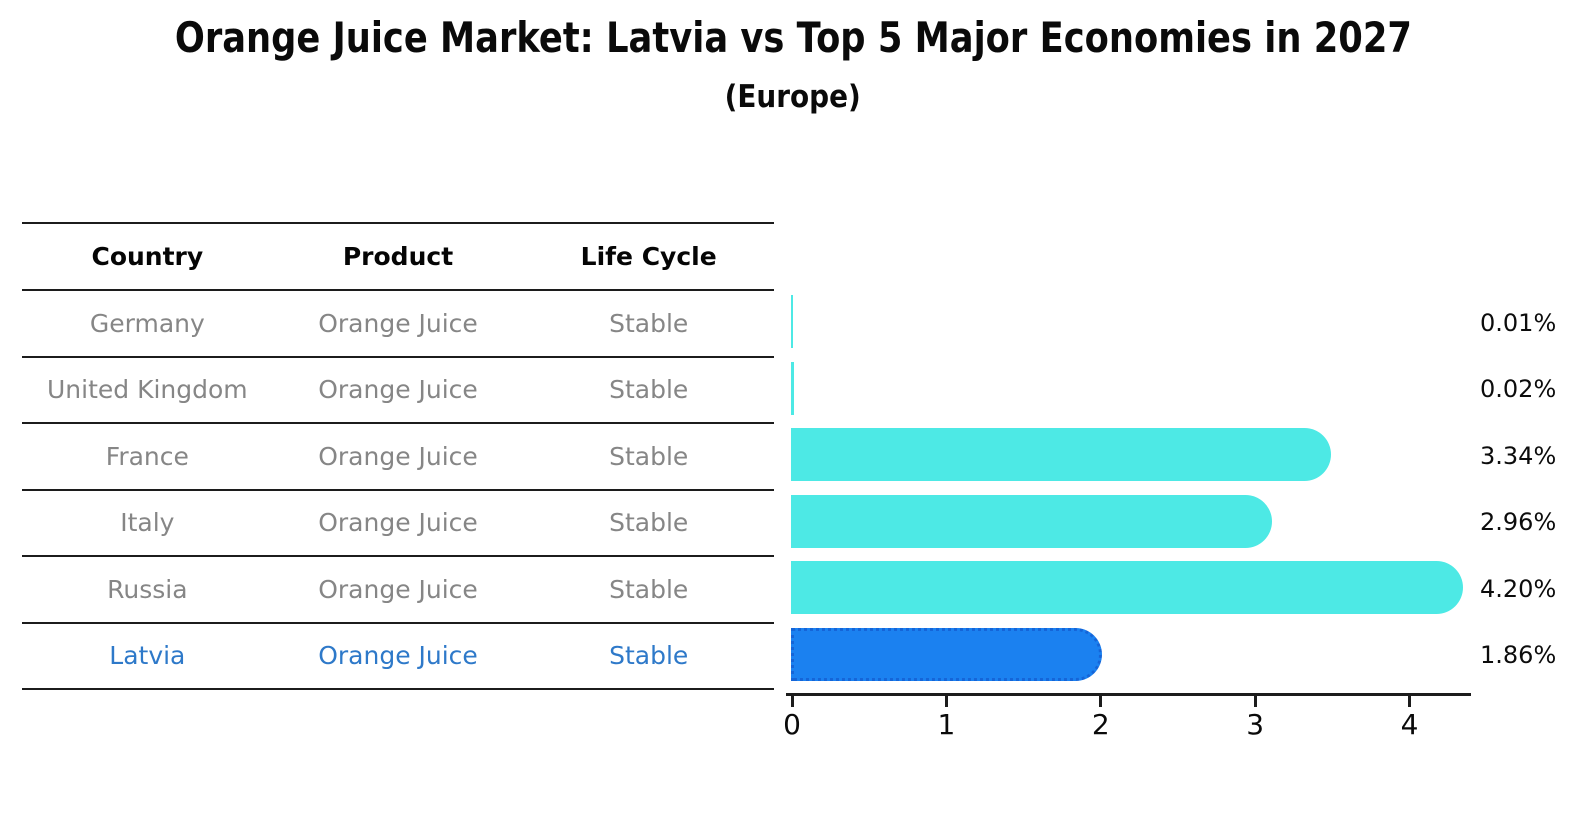 The image size is (1586, 823). Describe the element at coordinates (1255, 724) in the screenshot. I see `x-axis-tick-label: 3` at that location.